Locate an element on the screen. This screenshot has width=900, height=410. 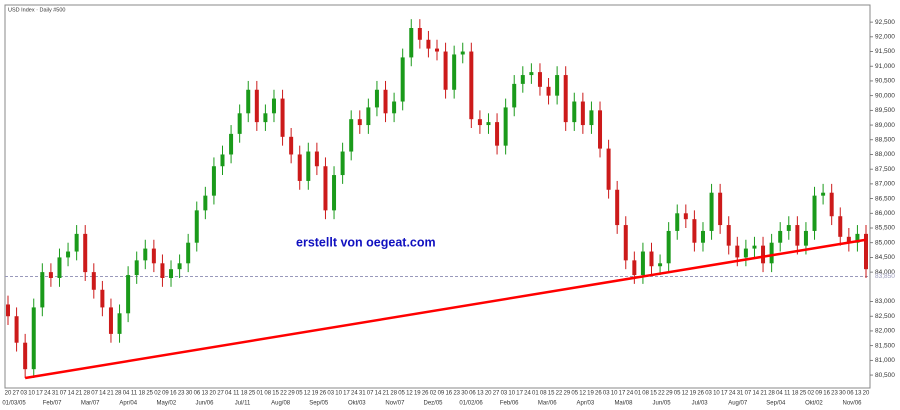
y-tick-label: 87,500 is located at coordinates (885, 169).